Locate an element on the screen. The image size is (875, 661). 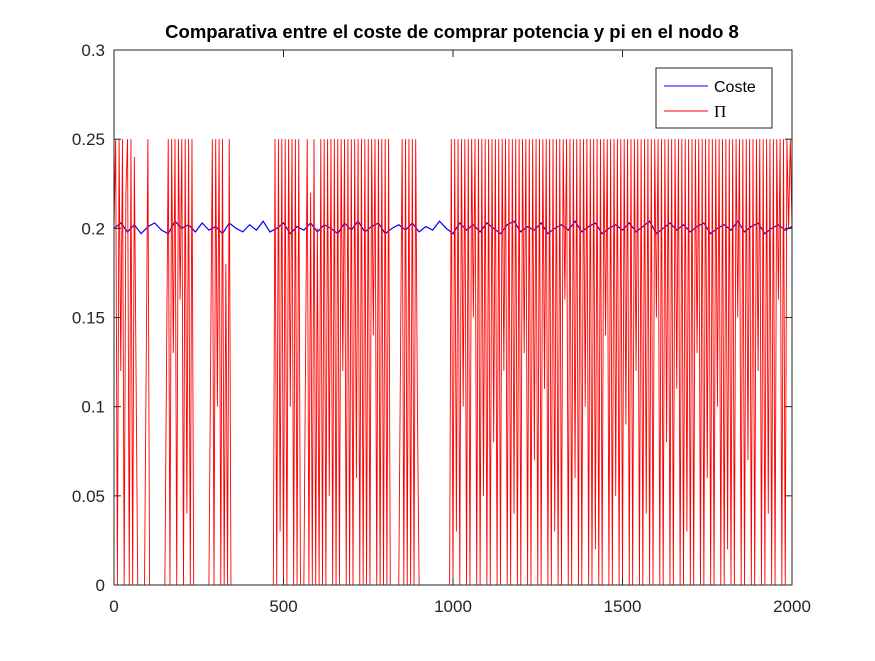
legend-label-pi: Π is located at coordinates (720, 111).